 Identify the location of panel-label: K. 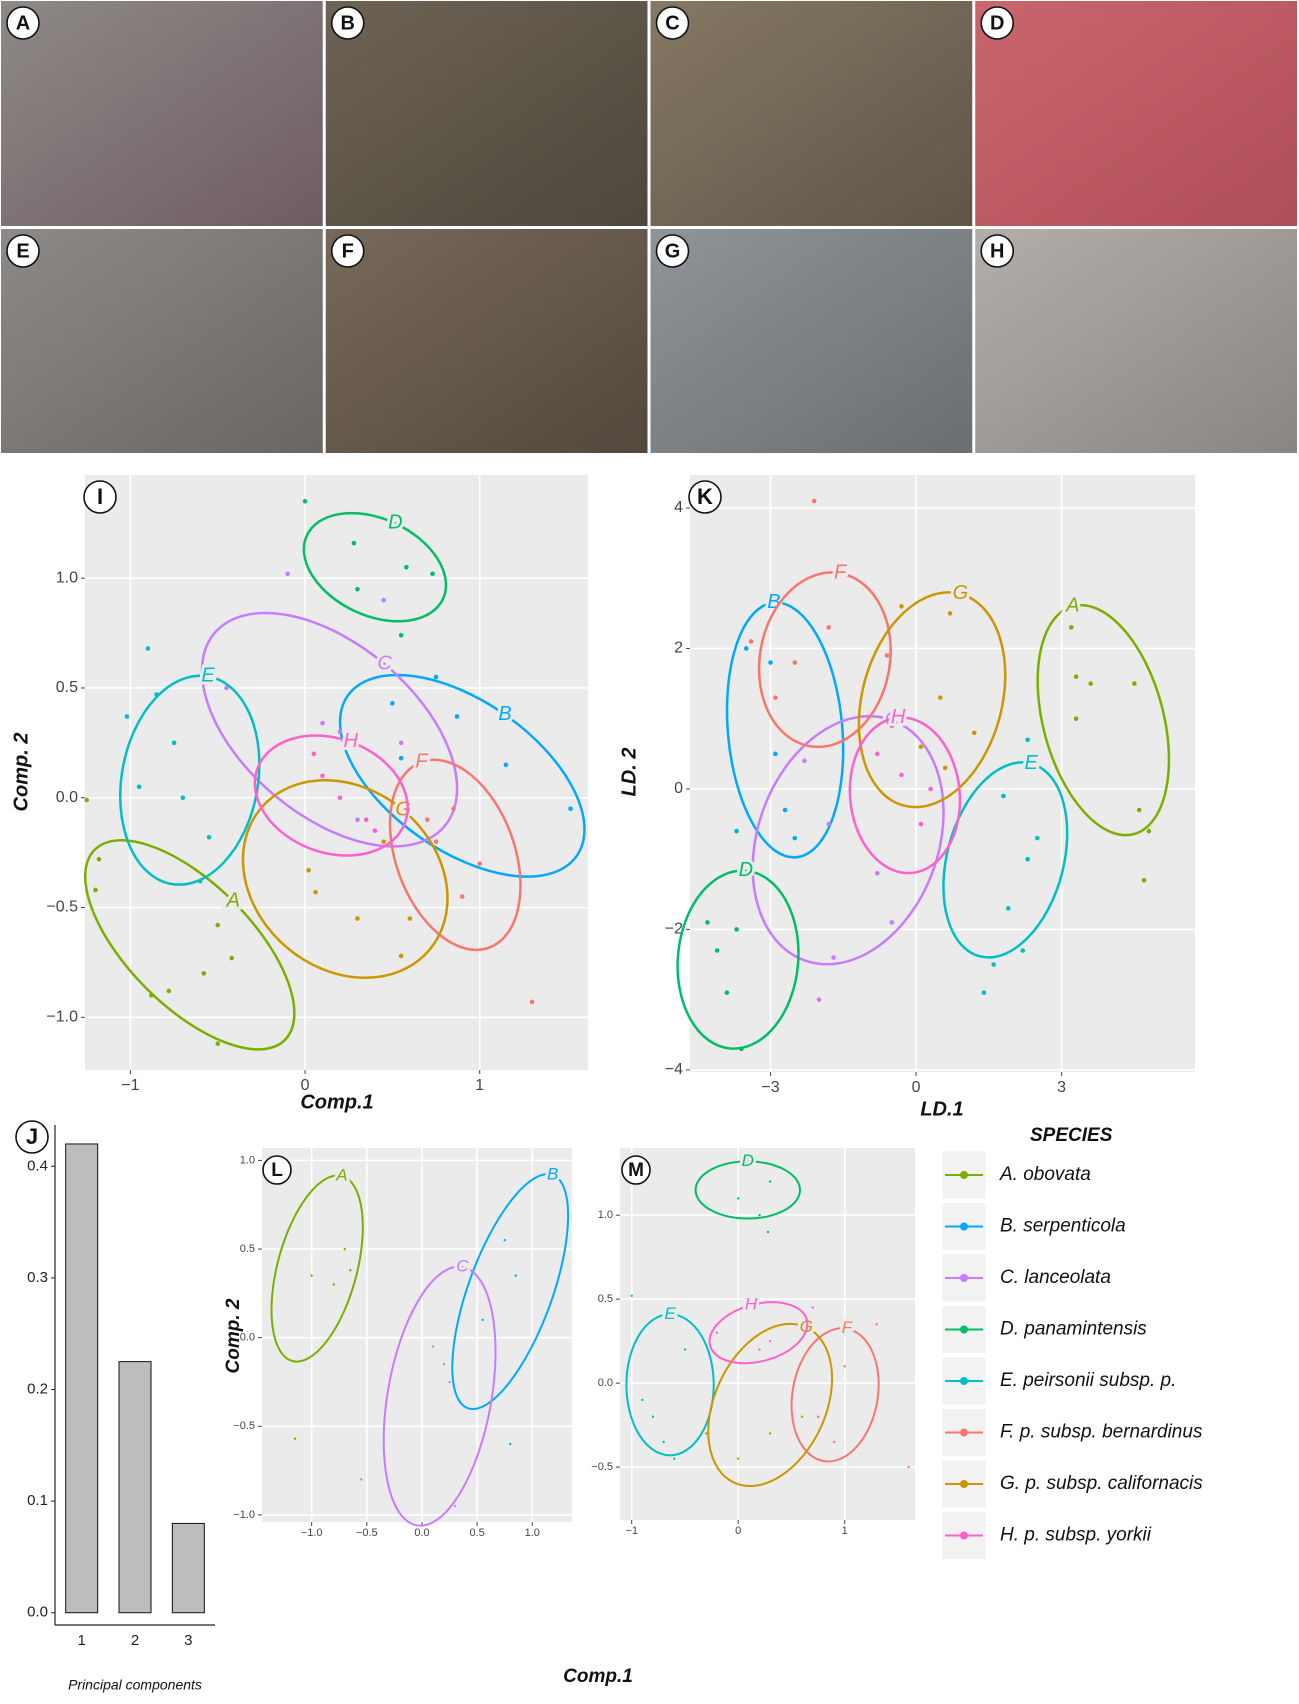
(705, 496).